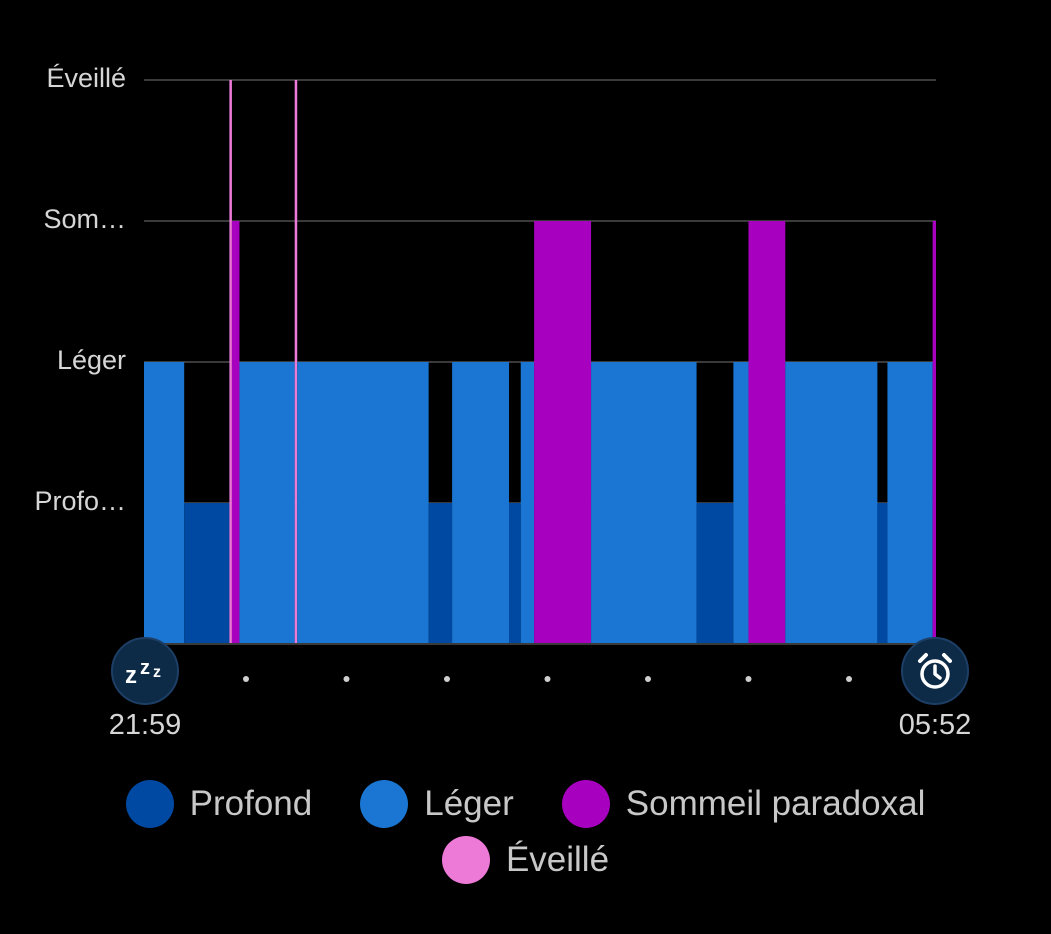 The height and width of the screenshot is (934, 1051). I want to click on wake-end-badge, so click(935, 671).